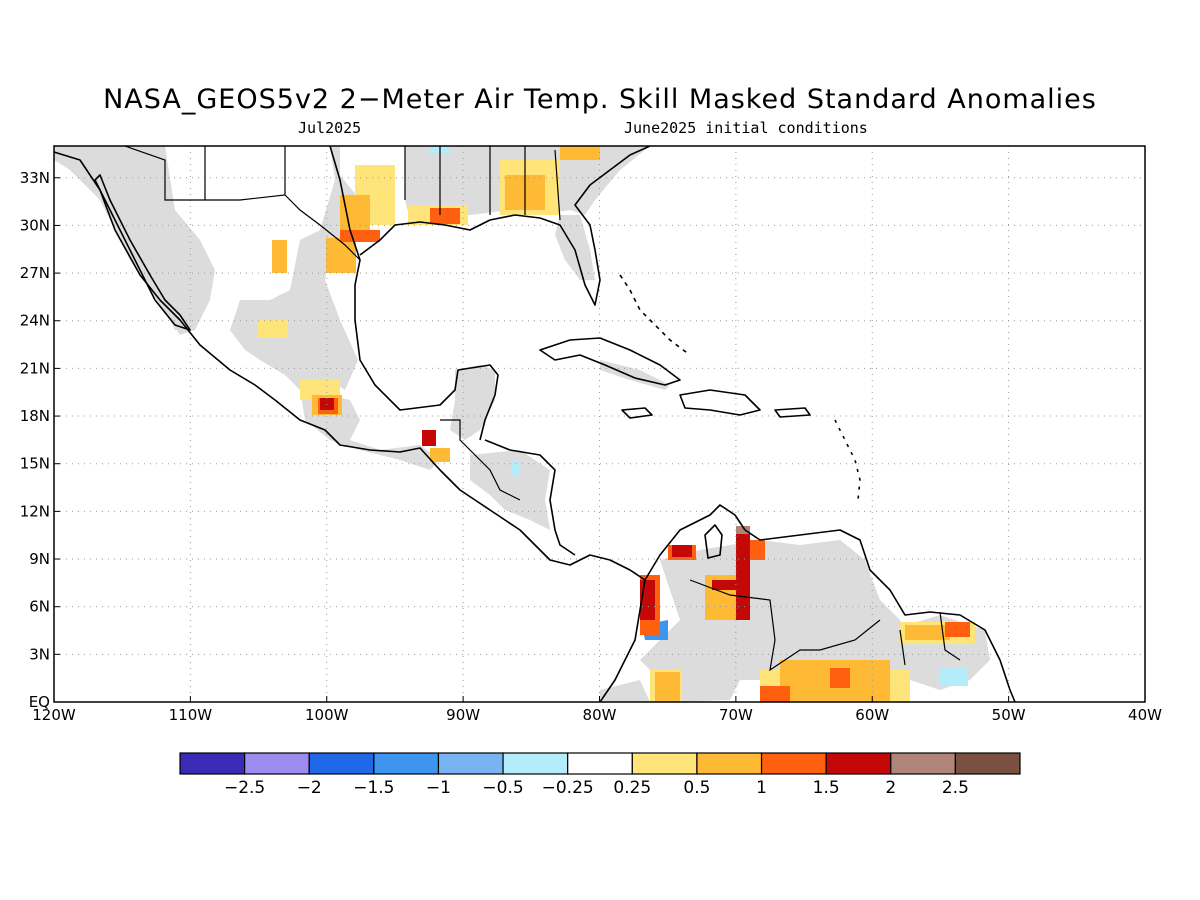  What do you see at coordinates (330, 128) in the screenshot?
I see `forecast-month: Jul2025` at bounding box center [330, 128].